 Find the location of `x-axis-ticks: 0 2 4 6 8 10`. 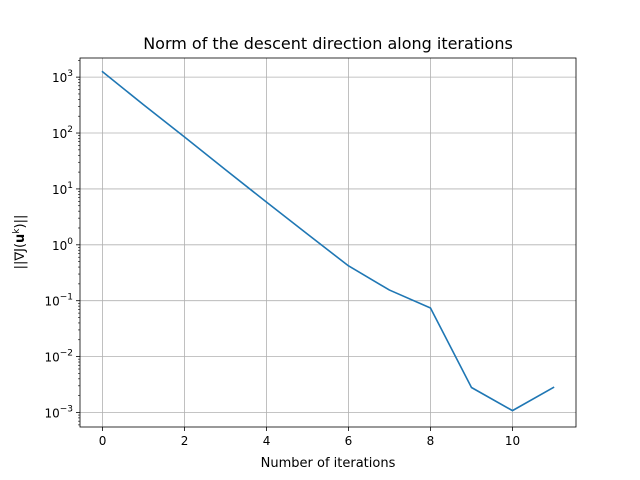

x-axis-ticks: 0 2 4 6 8 10 is located at coordinates (309, 437).